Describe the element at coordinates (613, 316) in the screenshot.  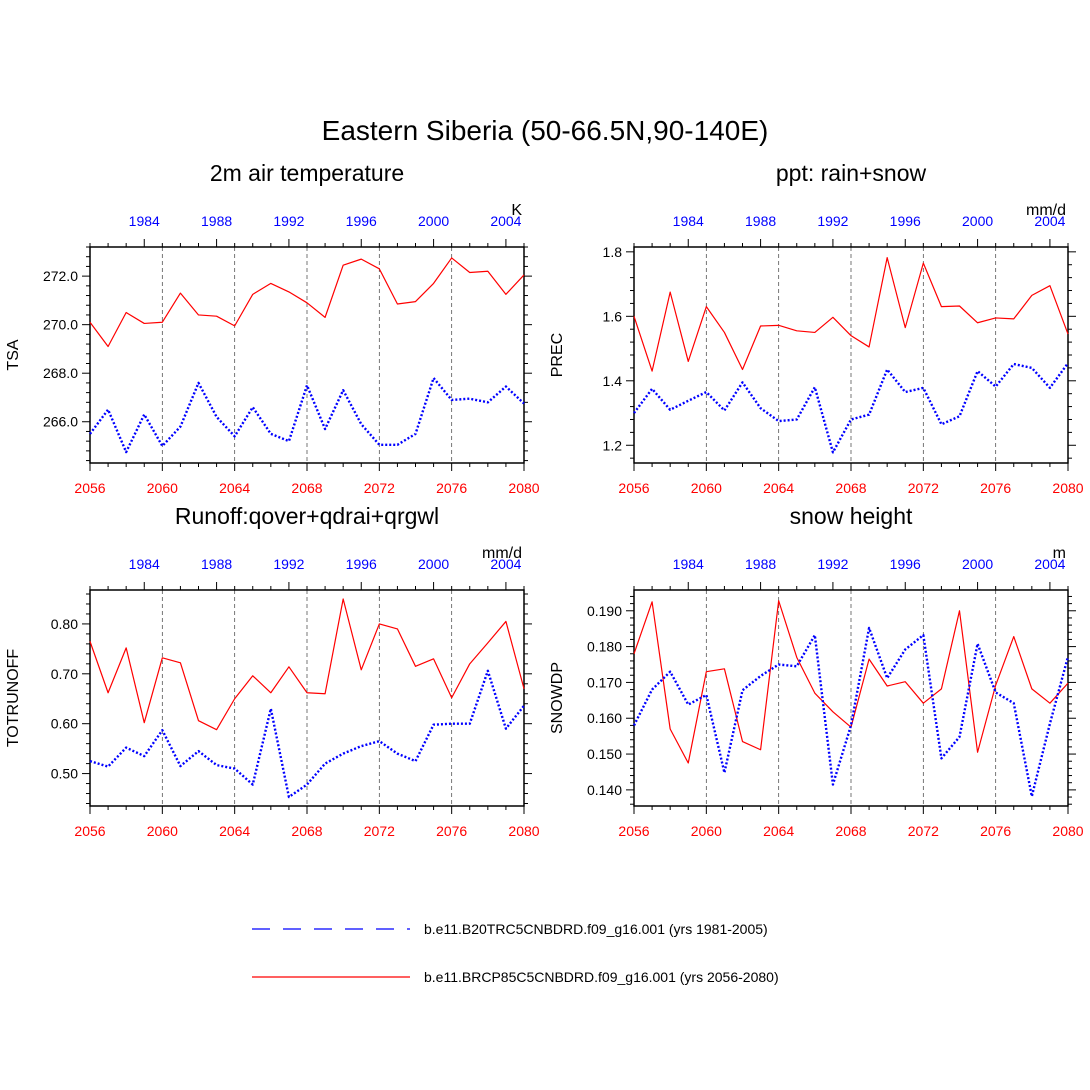
I see `y-tick-label: 1.6` at that location.